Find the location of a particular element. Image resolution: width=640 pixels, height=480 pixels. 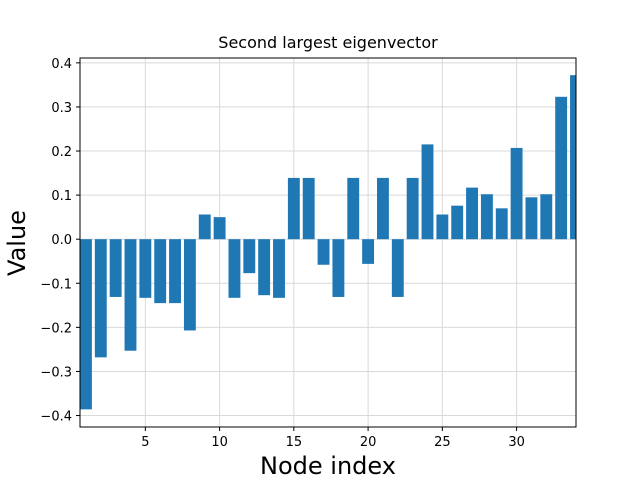

x-tick-label: 15 is located at coordinates (294, 442).